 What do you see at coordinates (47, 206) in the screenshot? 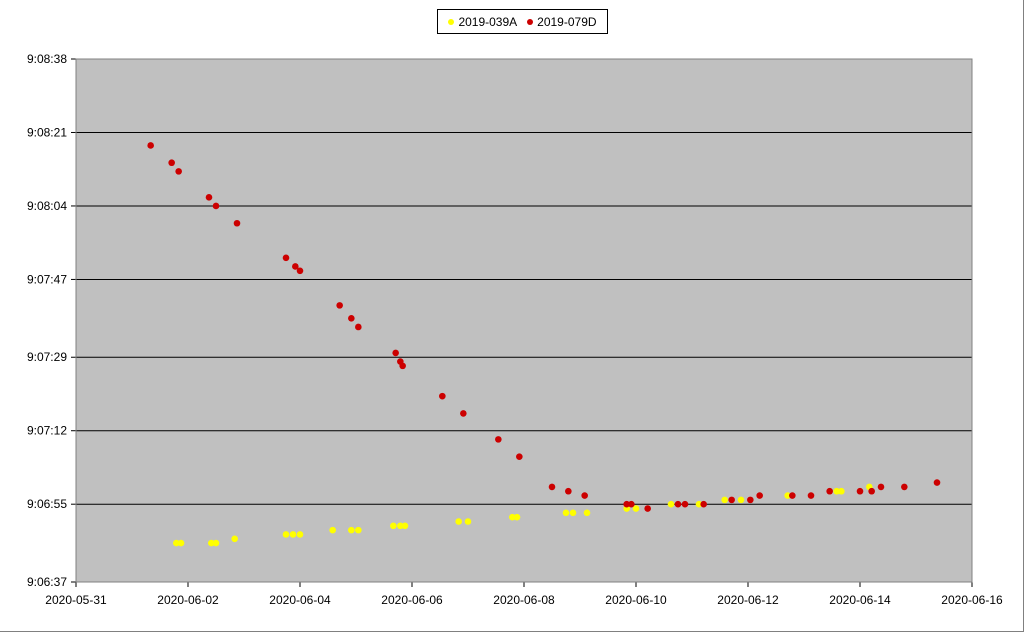
I see `y-tick-label: 9:08:04` at bounding box center [47, 206].